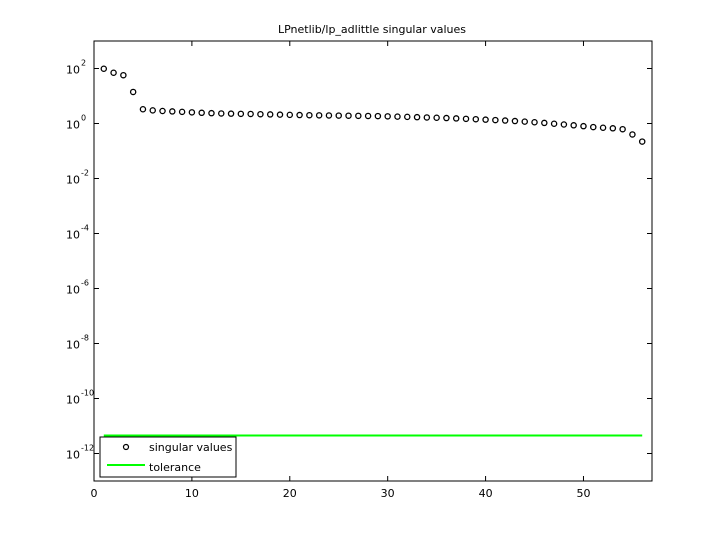  I want to click on y-tick-label-exponent: -10, so click(87, 393).